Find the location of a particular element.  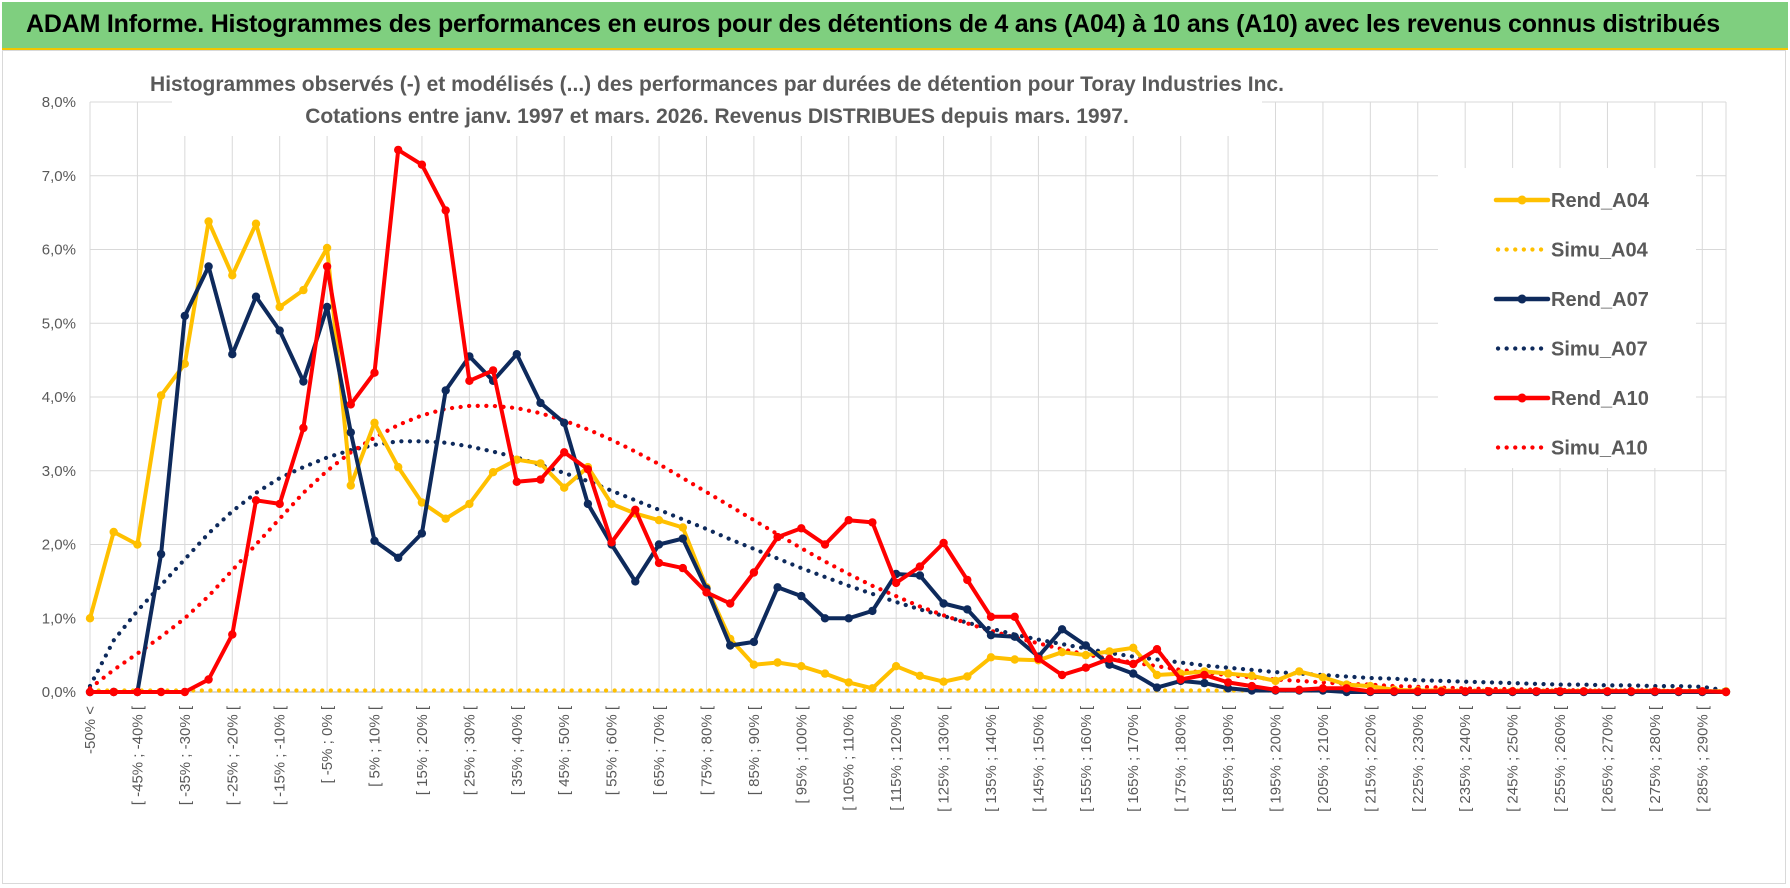

legend-item: Simu_A10 is located at coordinates (1571, 449).